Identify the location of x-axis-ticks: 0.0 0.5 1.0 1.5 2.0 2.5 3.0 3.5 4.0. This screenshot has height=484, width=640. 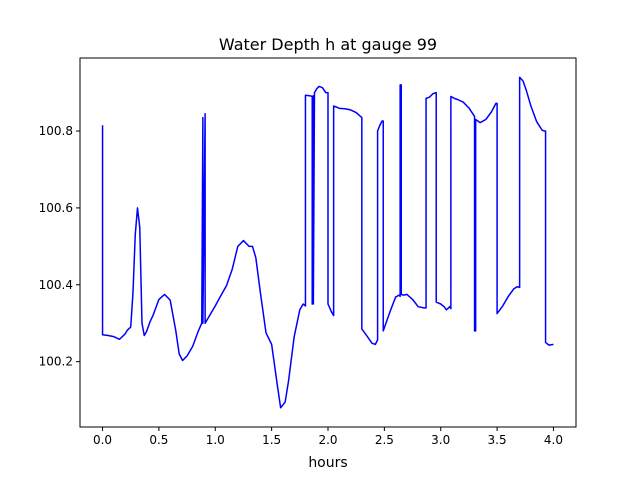
(328, 437).